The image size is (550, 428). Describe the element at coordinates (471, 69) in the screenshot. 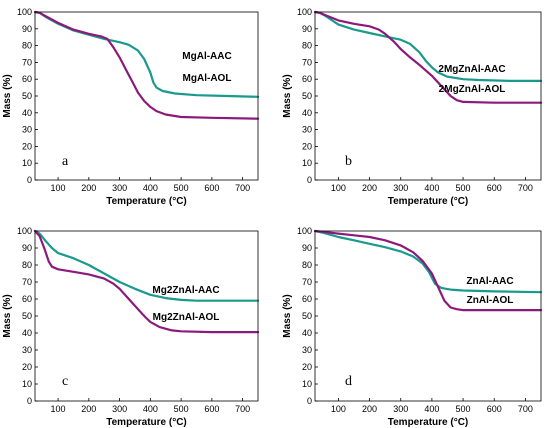

I see `series-label: 2MgZnAl-AAC` at that location.